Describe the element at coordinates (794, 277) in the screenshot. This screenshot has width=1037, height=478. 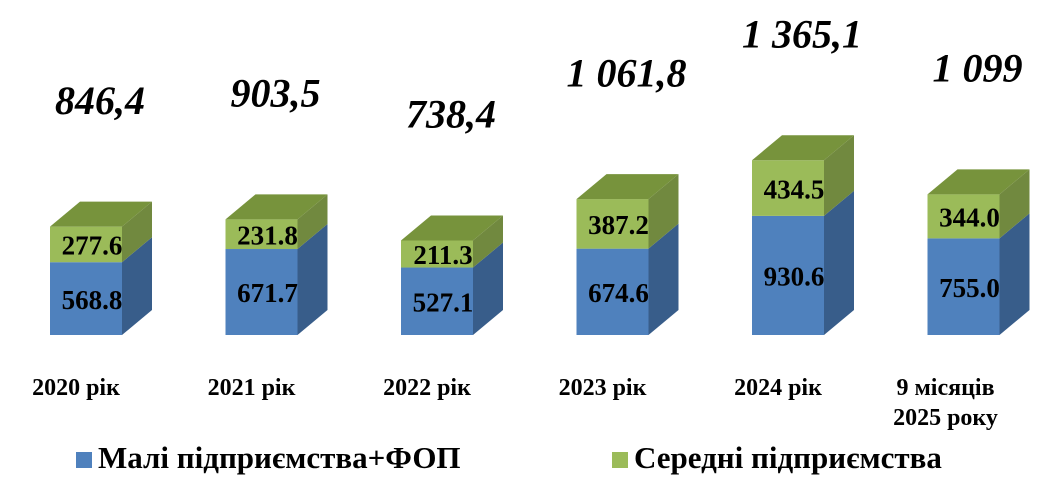
I see `value-label: 930.6` at that location.